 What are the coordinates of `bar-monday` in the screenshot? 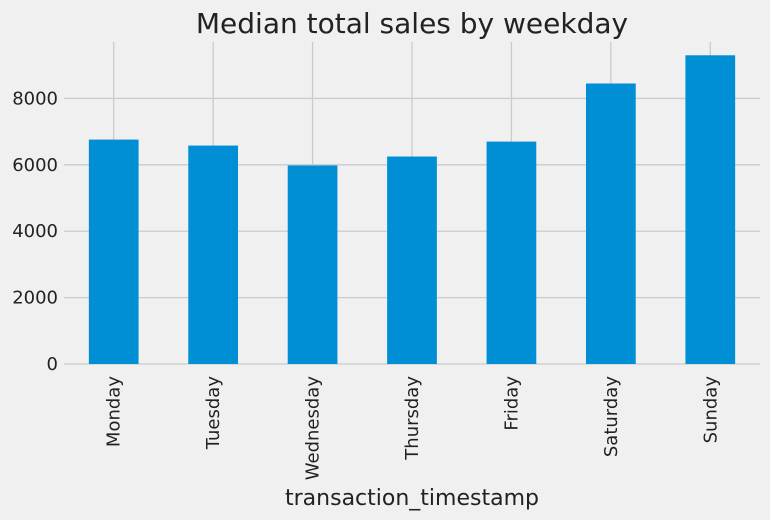 It's located at (114, 252).